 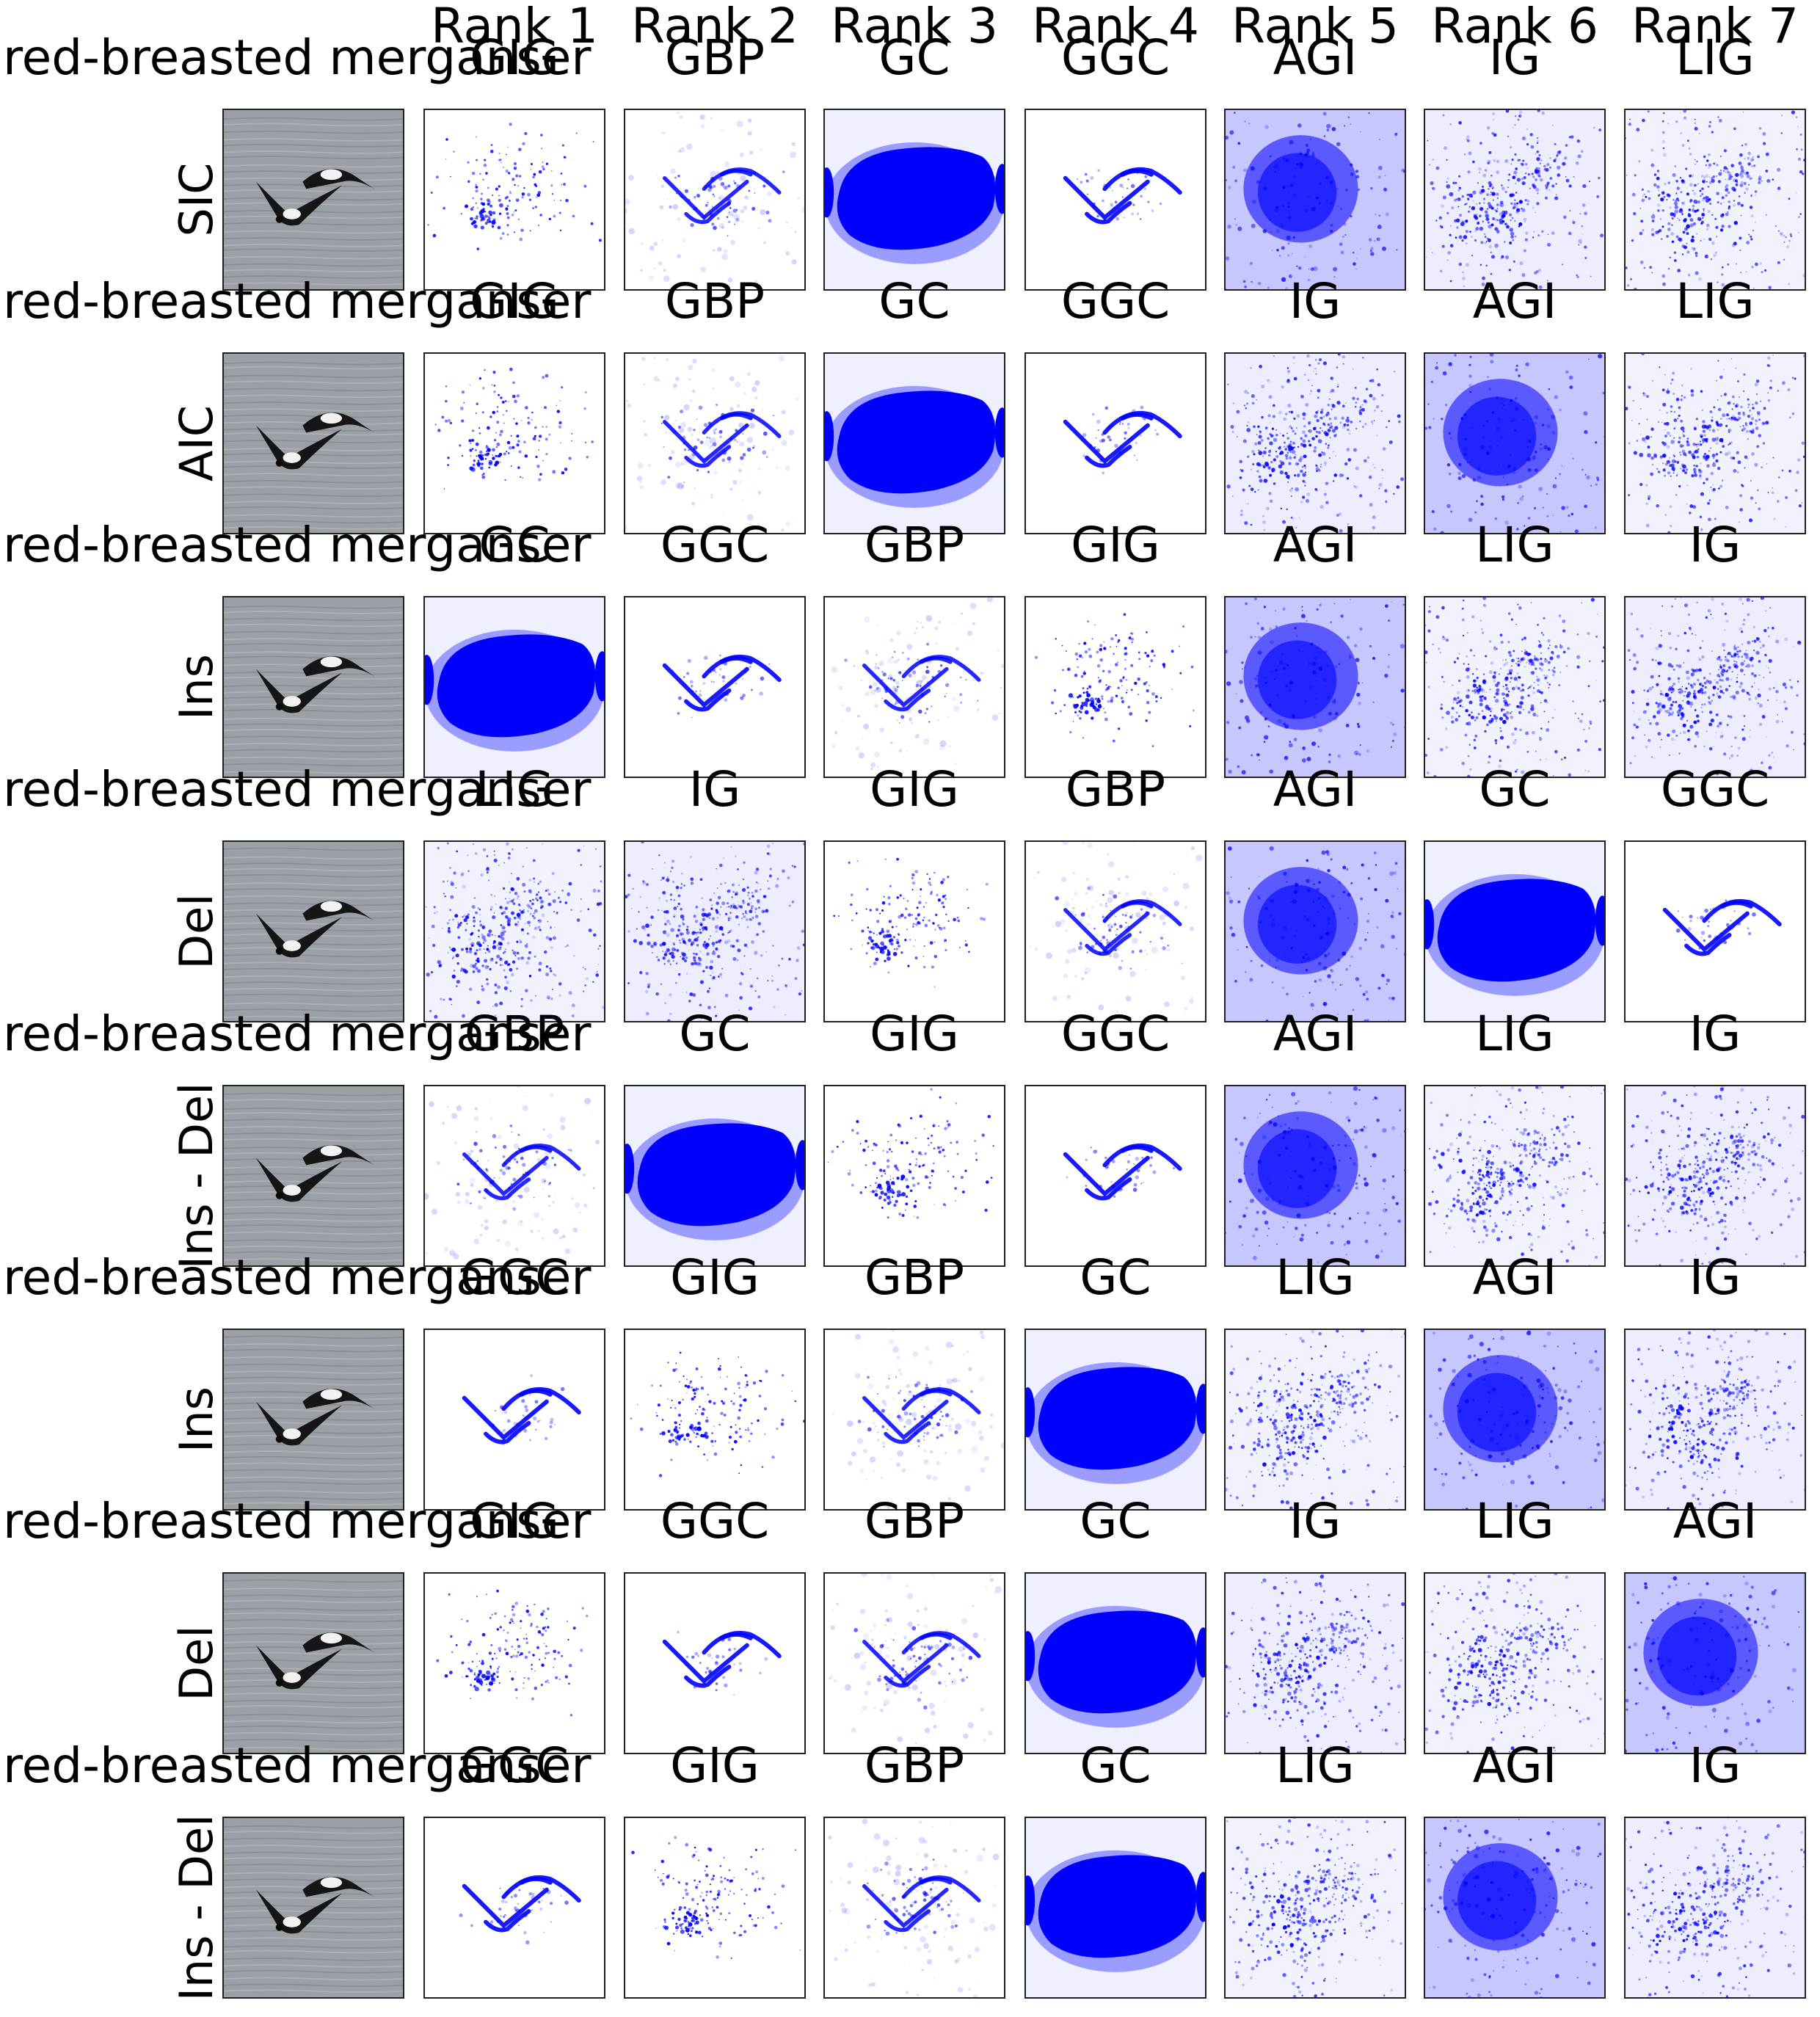 What do you see at coordinates (715, 27) in the screenshot?
I see `column-header-rank-2: Rank 2` at bounding box center [715, 27].